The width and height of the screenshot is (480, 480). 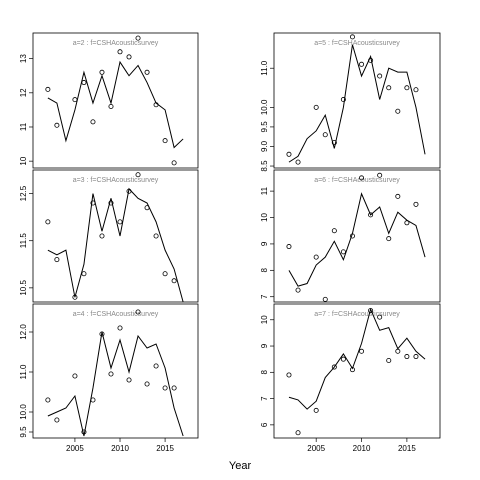 I want to click on panel: a=2 : f=CSHAcousticsurvey 10 11 12 13, so click(x=109, y=100).